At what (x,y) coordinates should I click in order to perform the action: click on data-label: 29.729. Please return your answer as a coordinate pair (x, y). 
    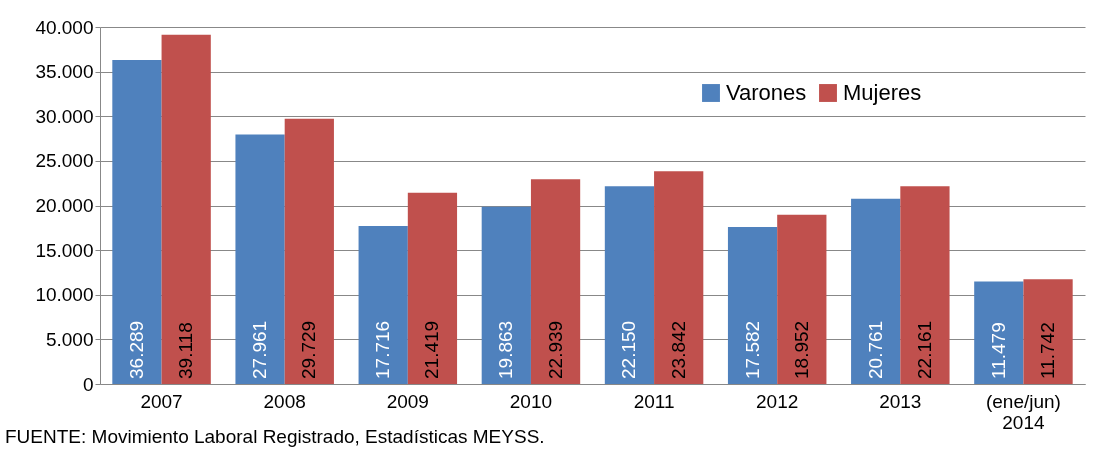
    Looking at the image, I should click on (309, 349).